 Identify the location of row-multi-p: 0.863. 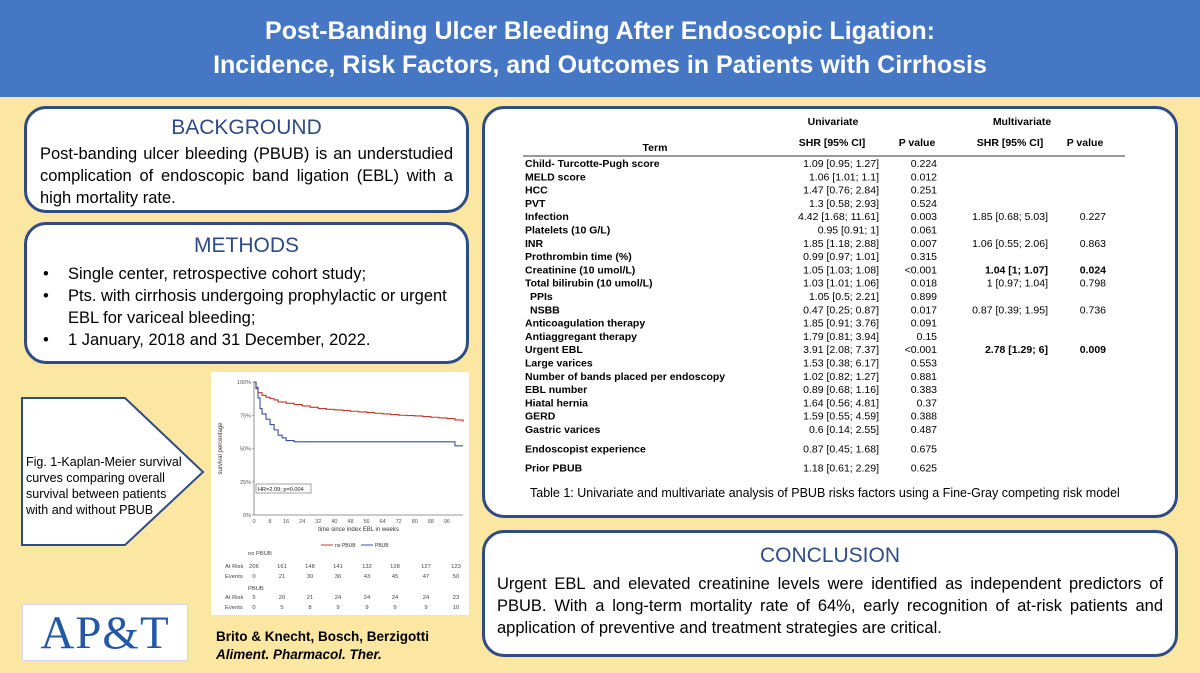
(1093, 244).